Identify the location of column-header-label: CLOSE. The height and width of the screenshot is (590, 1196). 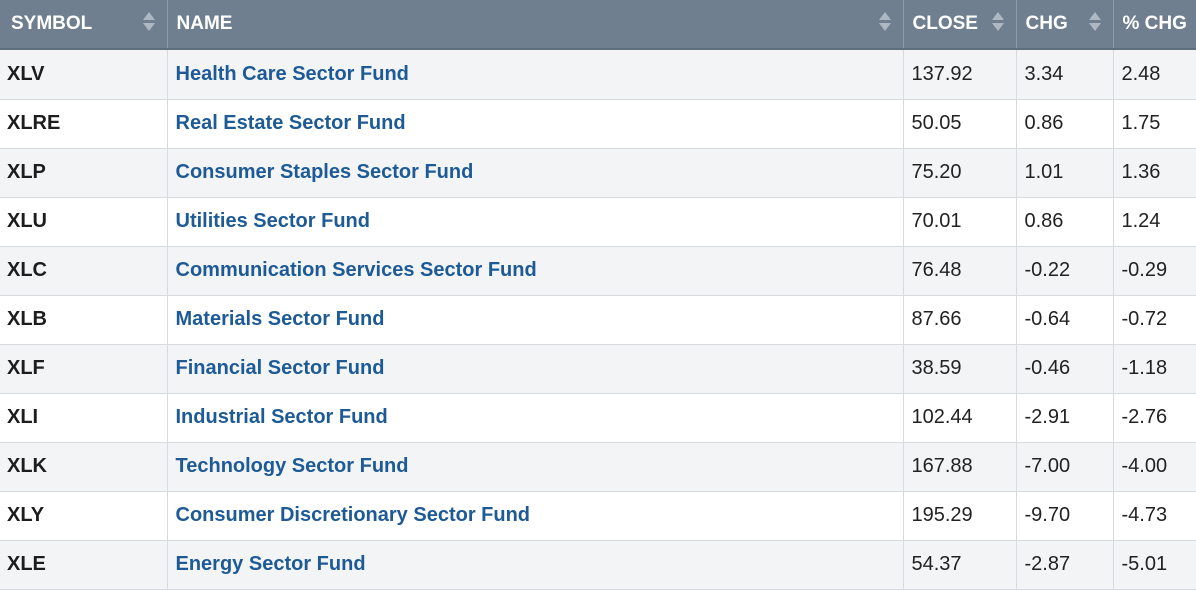
(945, 23).